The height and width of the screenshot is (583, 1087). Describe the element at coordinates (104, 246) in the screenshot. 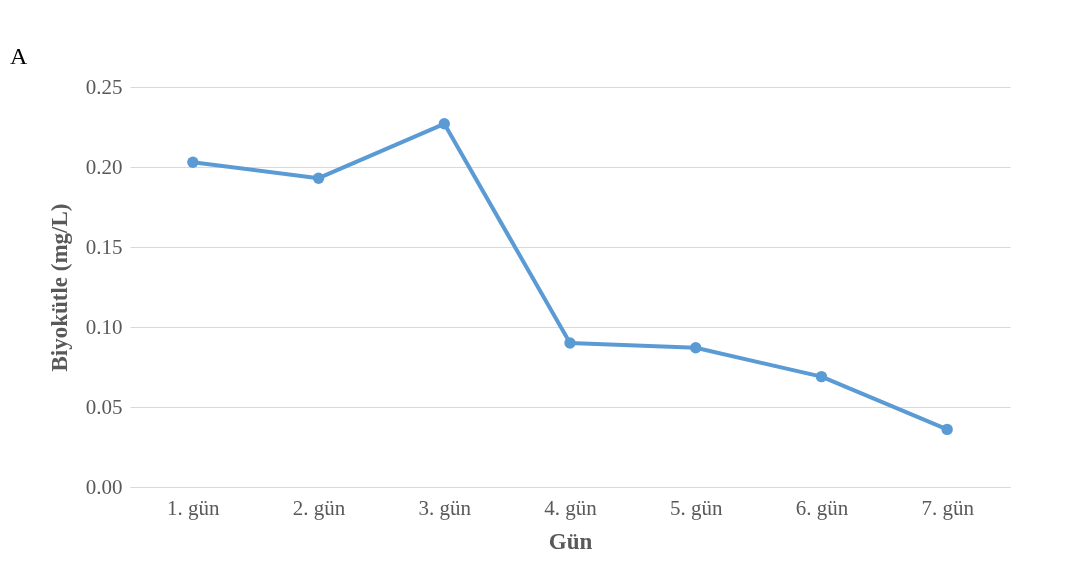

I see `y-tick-label: 0.15` at that location.